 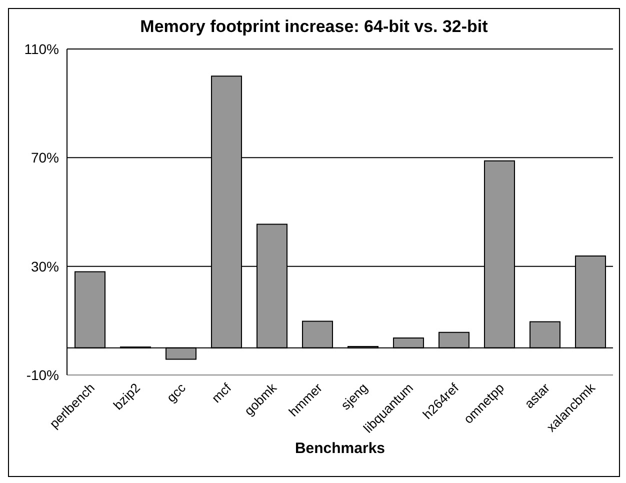 I want to click on y-tick-label: 30%, so click(x=44, y=266).